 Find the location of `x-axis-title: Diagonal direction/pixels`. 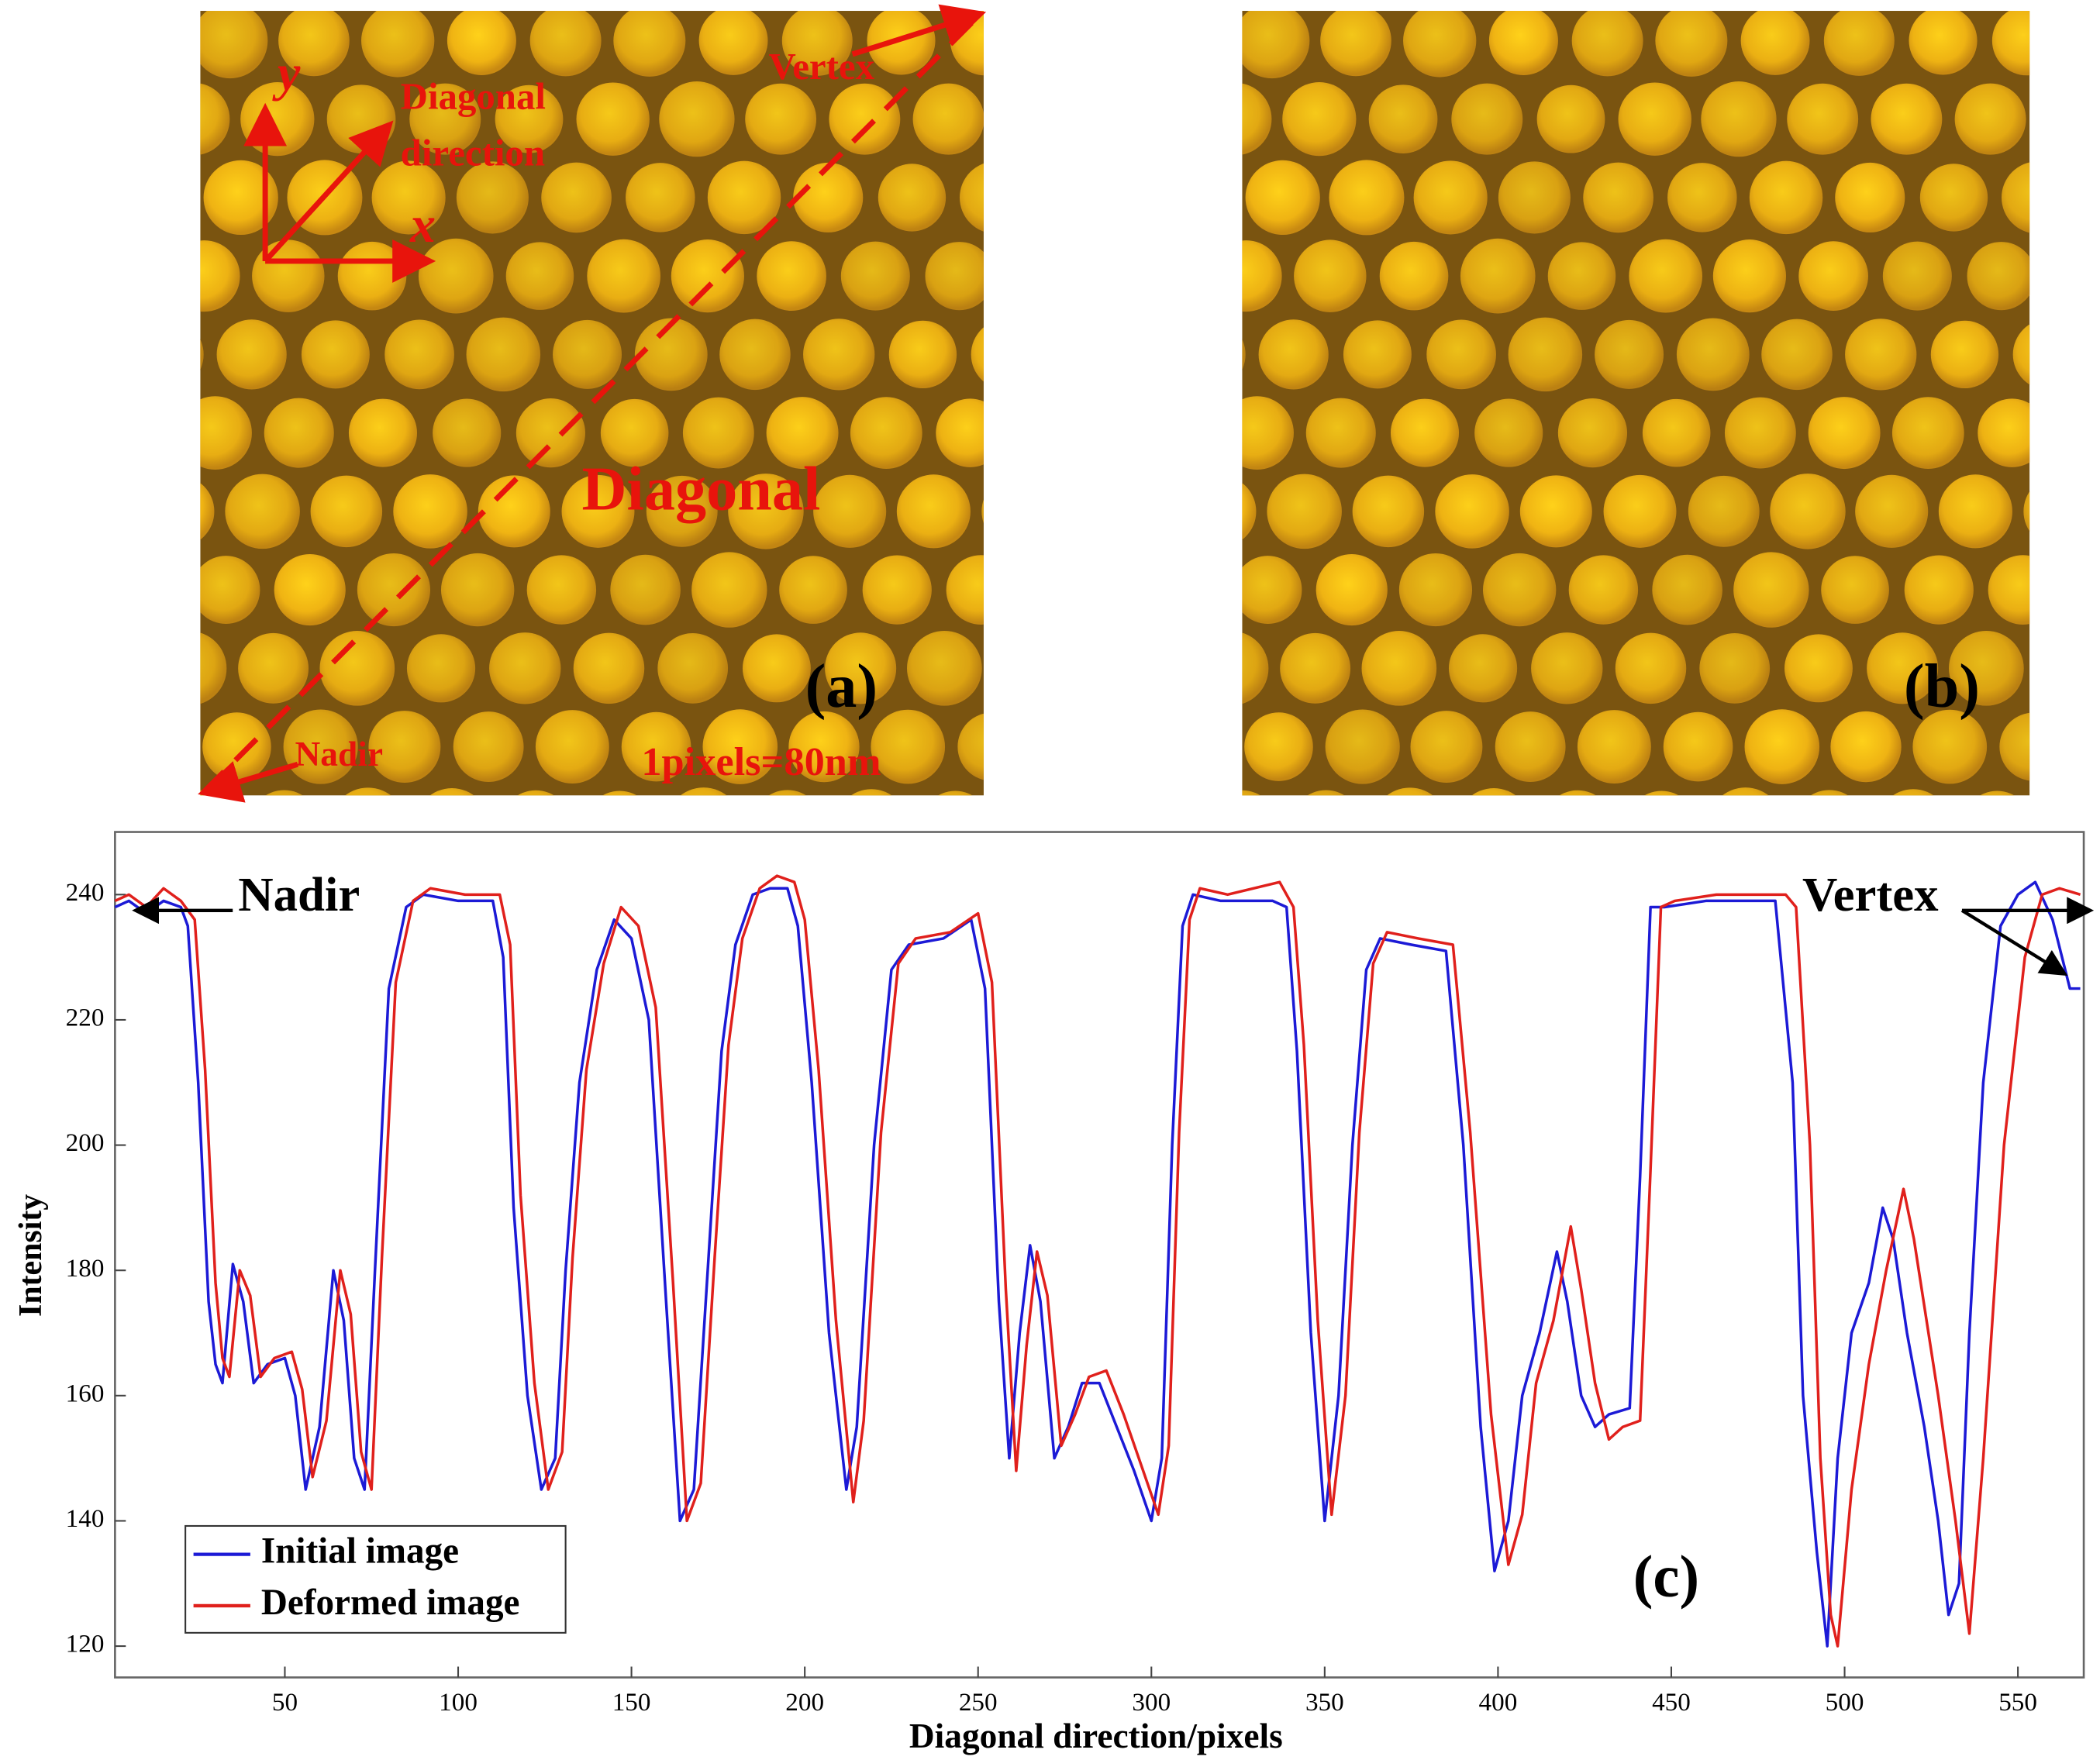

x-axis-title: Diagonal direction/pixels is located at coordinates (1096, 1736).